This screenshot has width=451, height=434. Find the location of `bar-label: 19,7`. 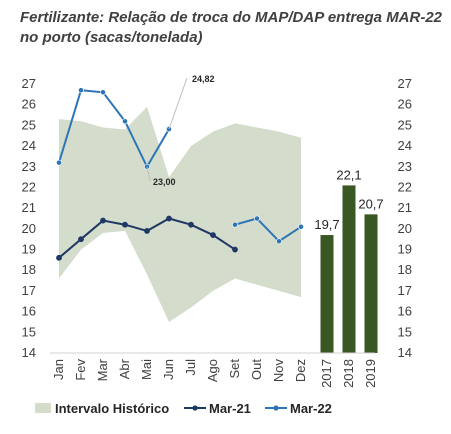

bar-label: 19,7 is located at coordinates (326, 224).